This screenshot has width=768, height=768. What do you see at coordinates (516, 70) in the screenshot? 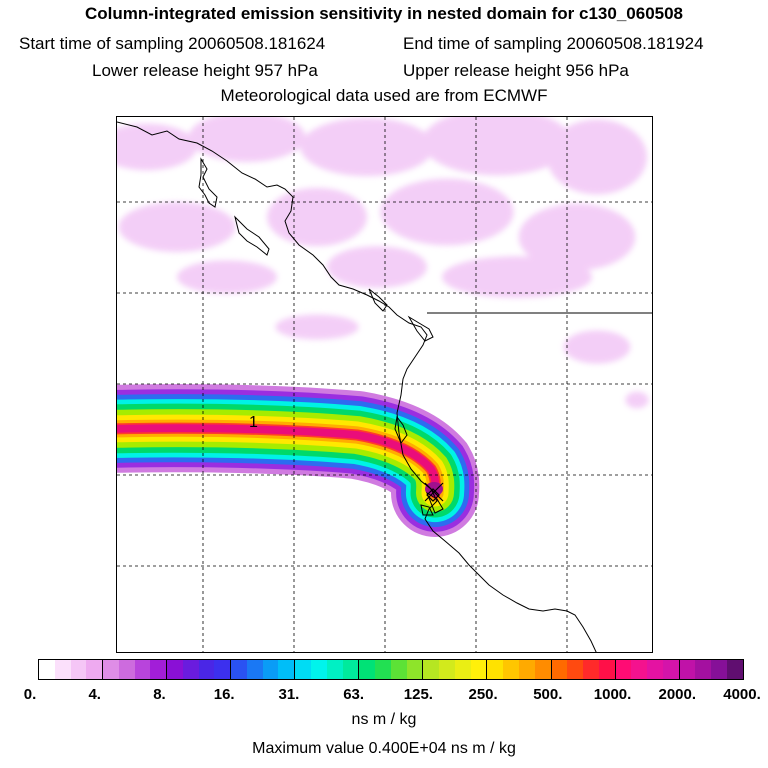
I see `upper-release-height-label: Upper release height 956 hPa` at bounding box center [516, 70].